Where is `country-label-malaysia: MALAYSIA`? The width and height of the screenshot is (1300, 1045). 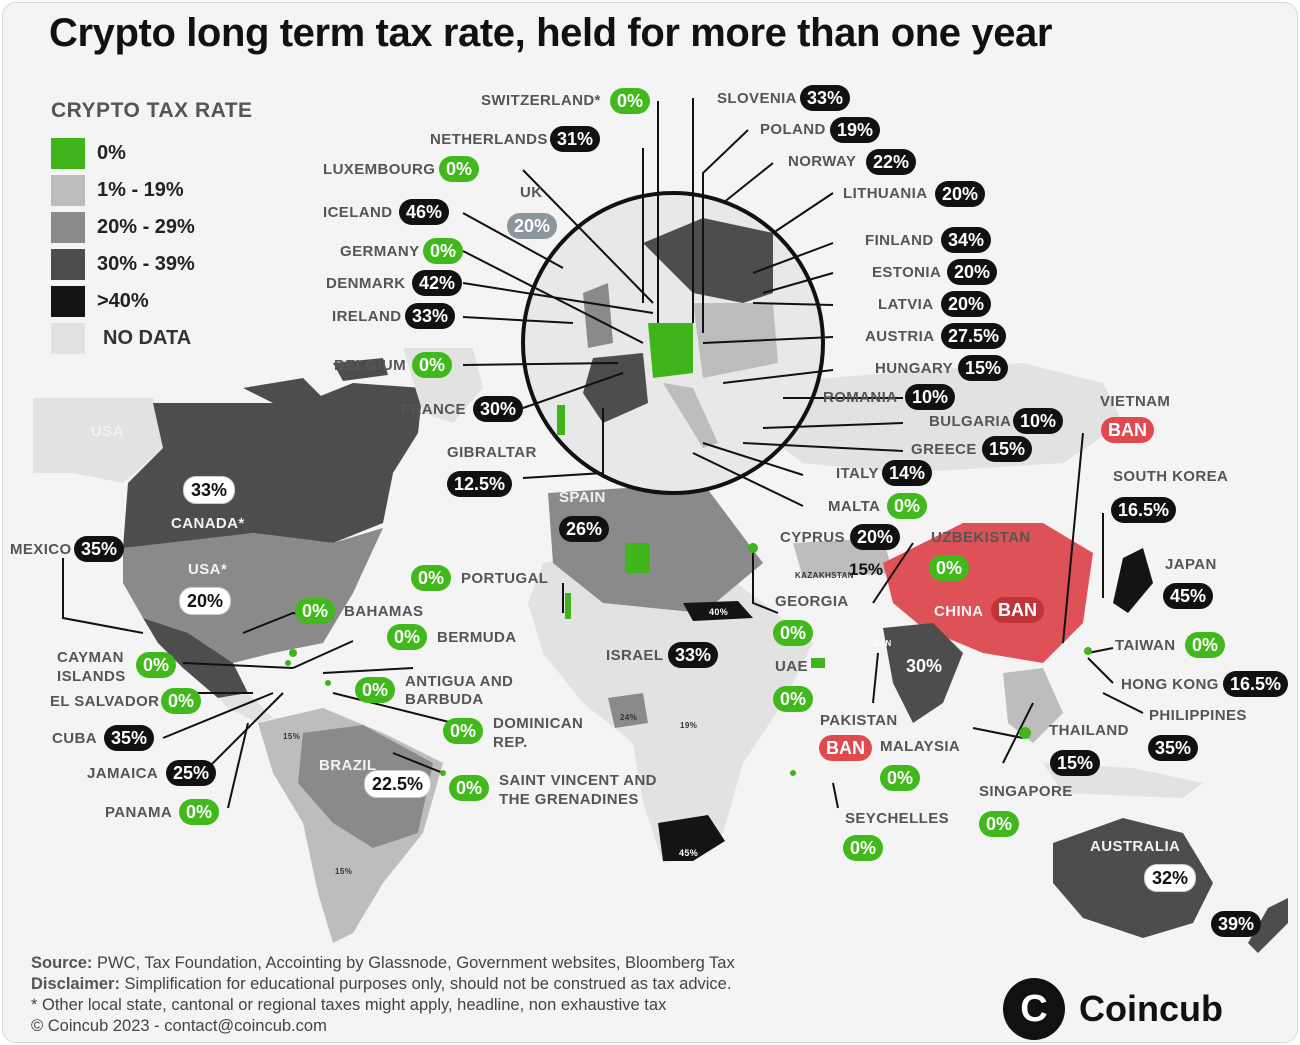
country-label-malaysia: MALAYSIA is located at coordinates (920, 746).